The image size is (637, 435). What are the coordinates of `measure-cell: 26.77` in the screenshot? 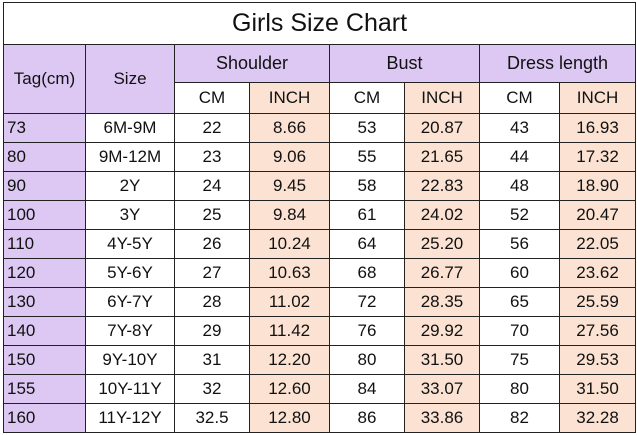 It's located at (442, 273).